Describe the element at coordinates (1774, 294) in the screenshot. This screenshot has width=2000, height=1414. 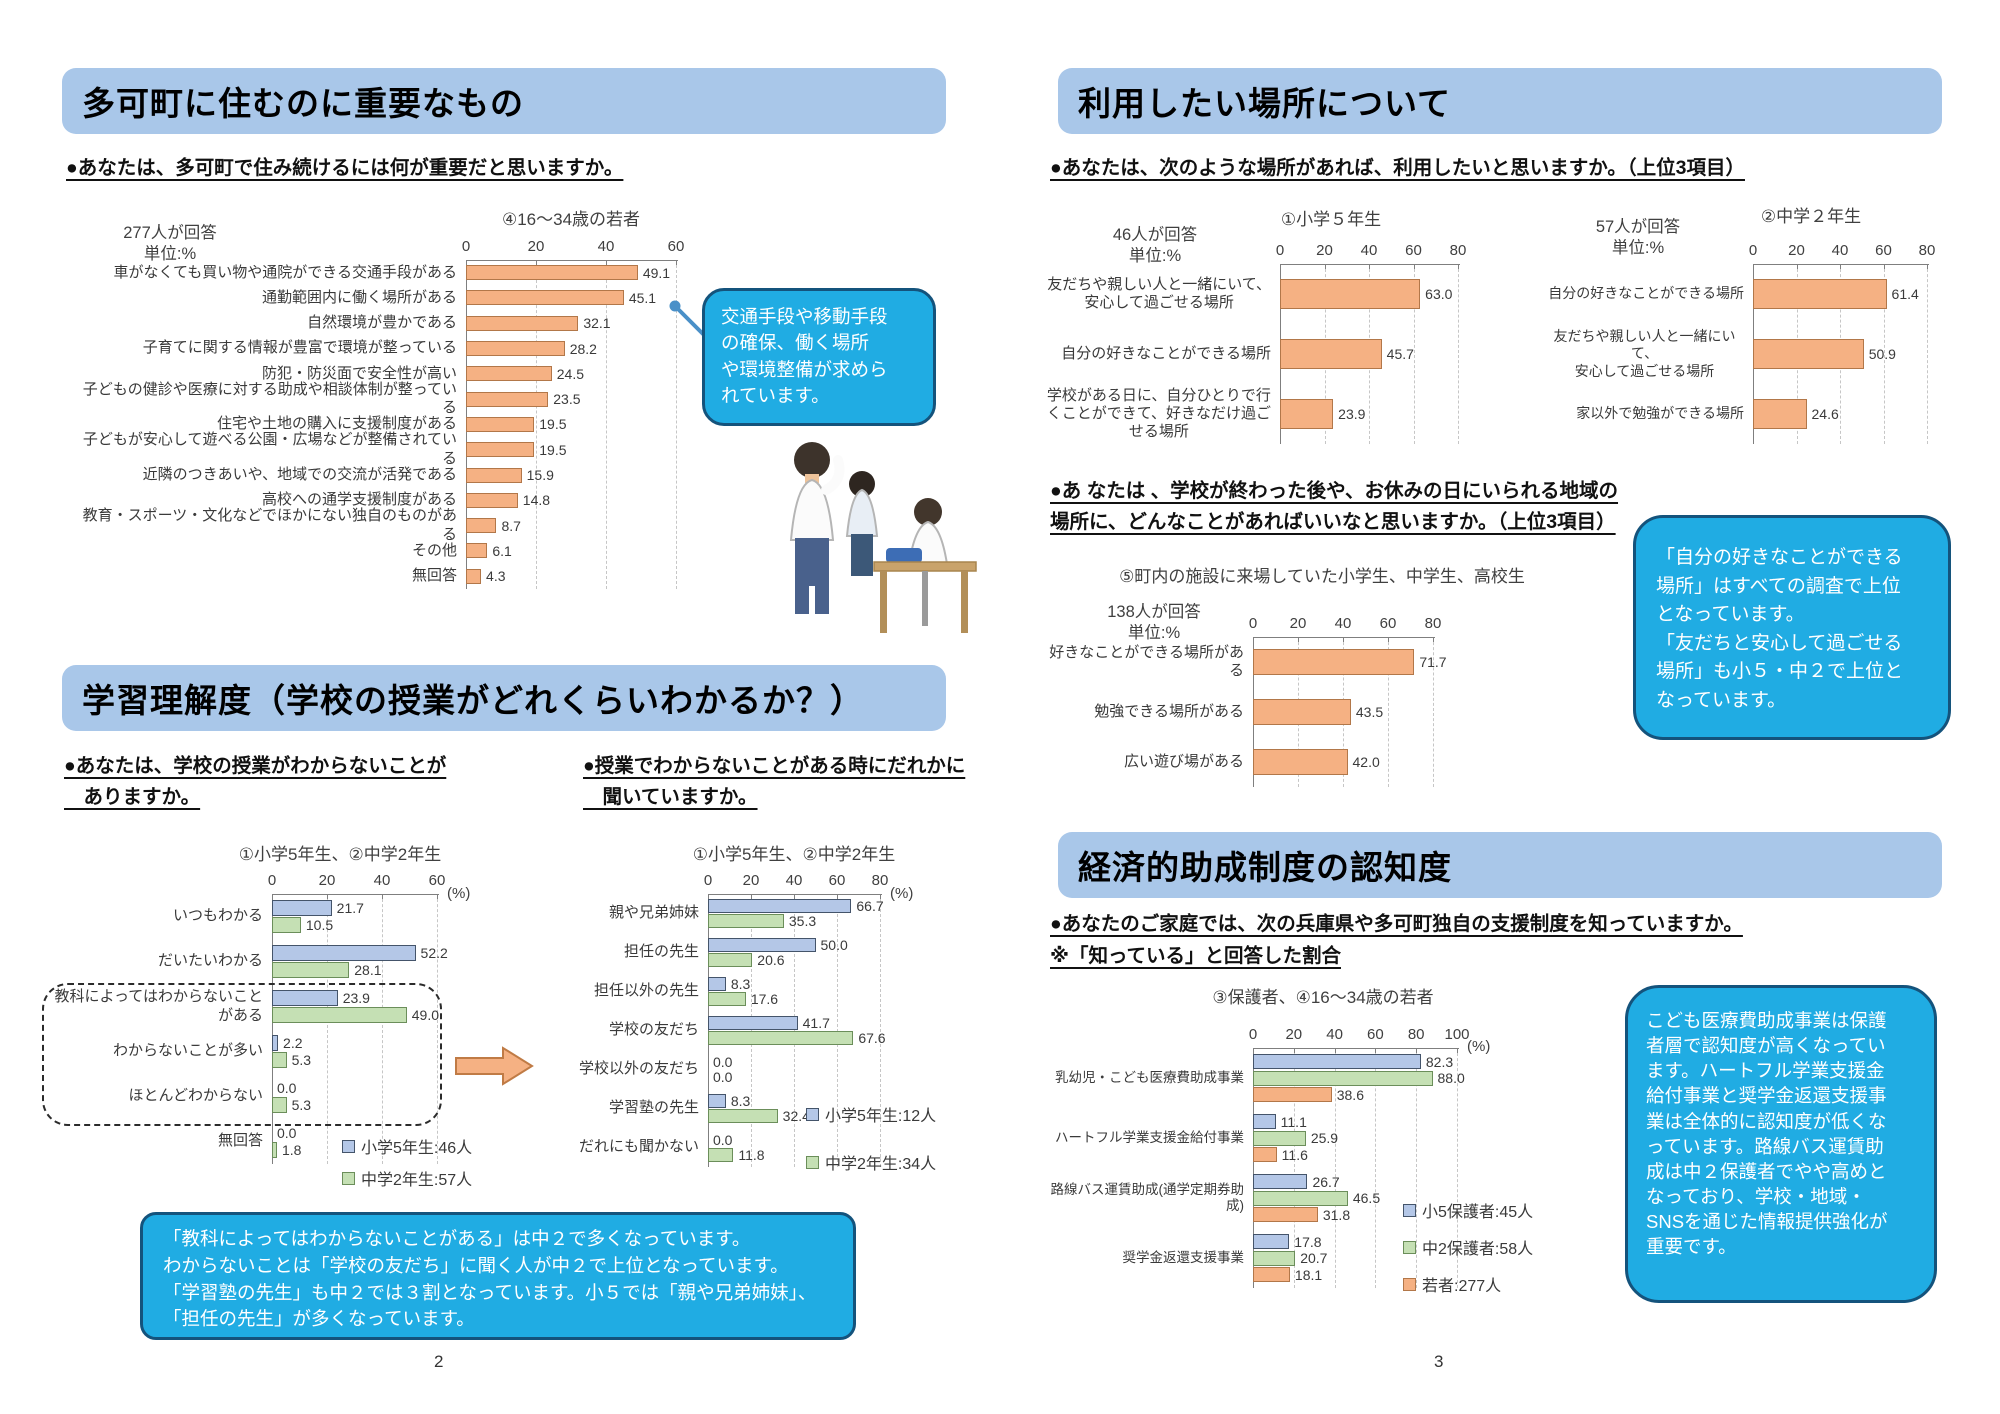
I see `chart-row: 自分の好きなことができる場所 61.4` at that location.